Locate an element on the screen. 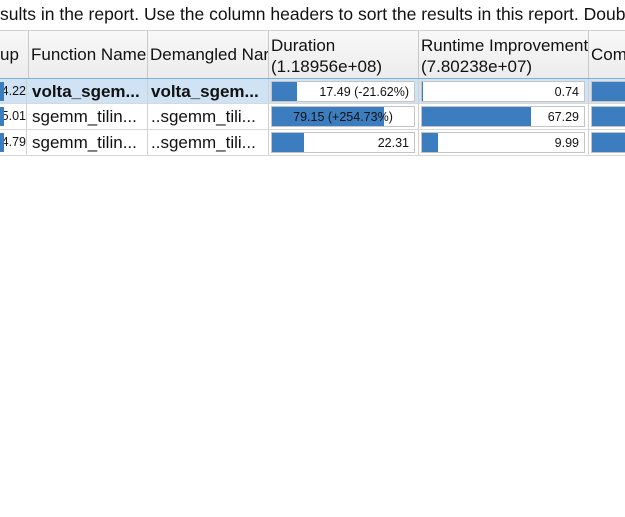 The image size is (625, 517). speedup-value: 5.01 is located at coordinates (13, 116).